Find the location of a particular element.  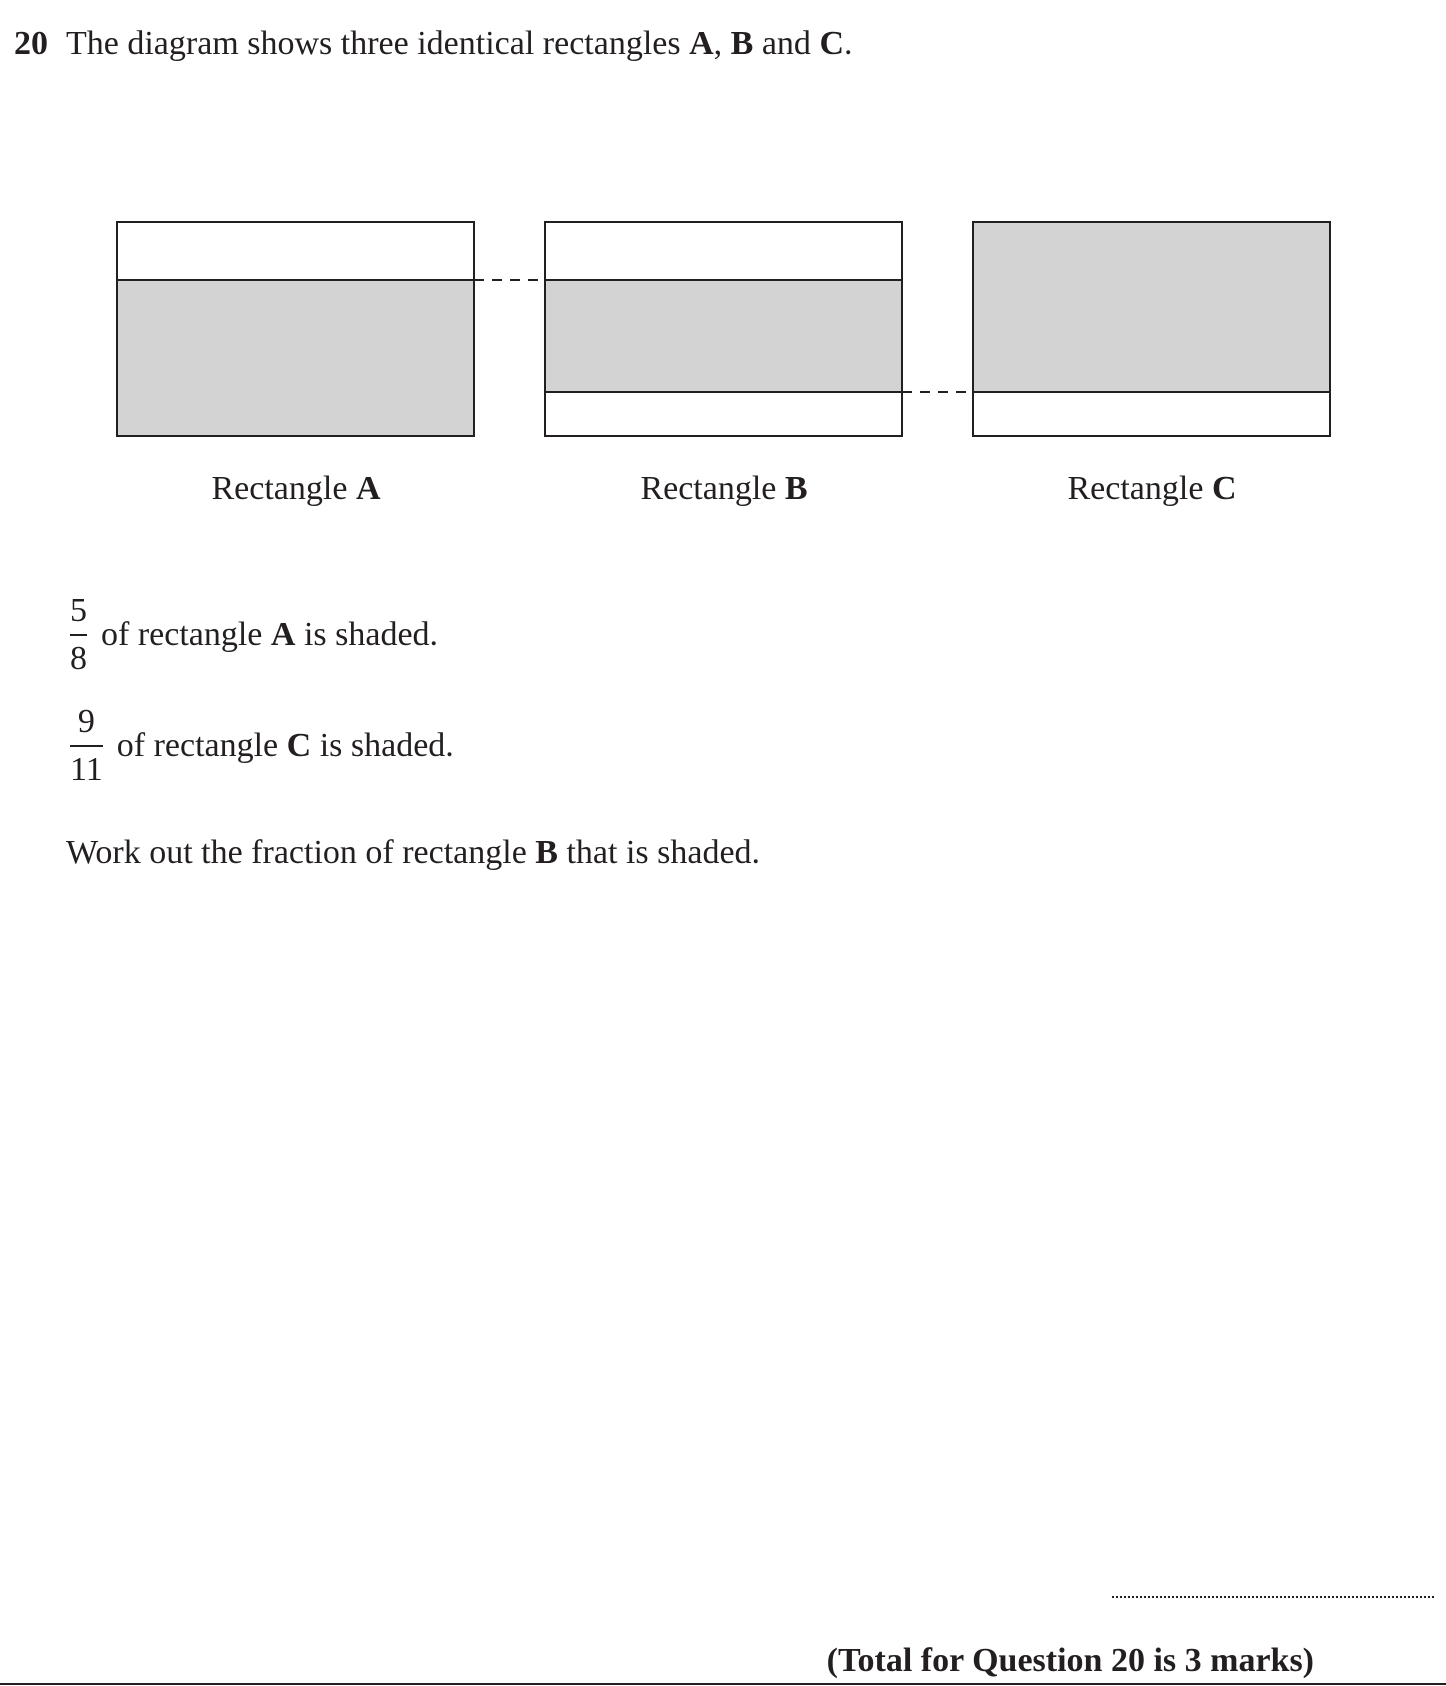

rectangle-a is located at coordinates (295, 329).